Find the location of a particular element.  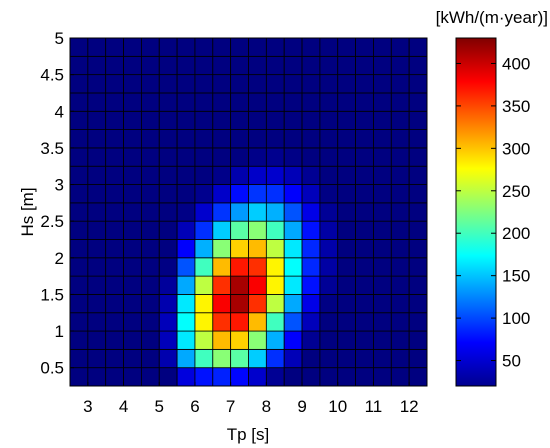

y-tick-label: 4 is located at coordinates (59, 111).